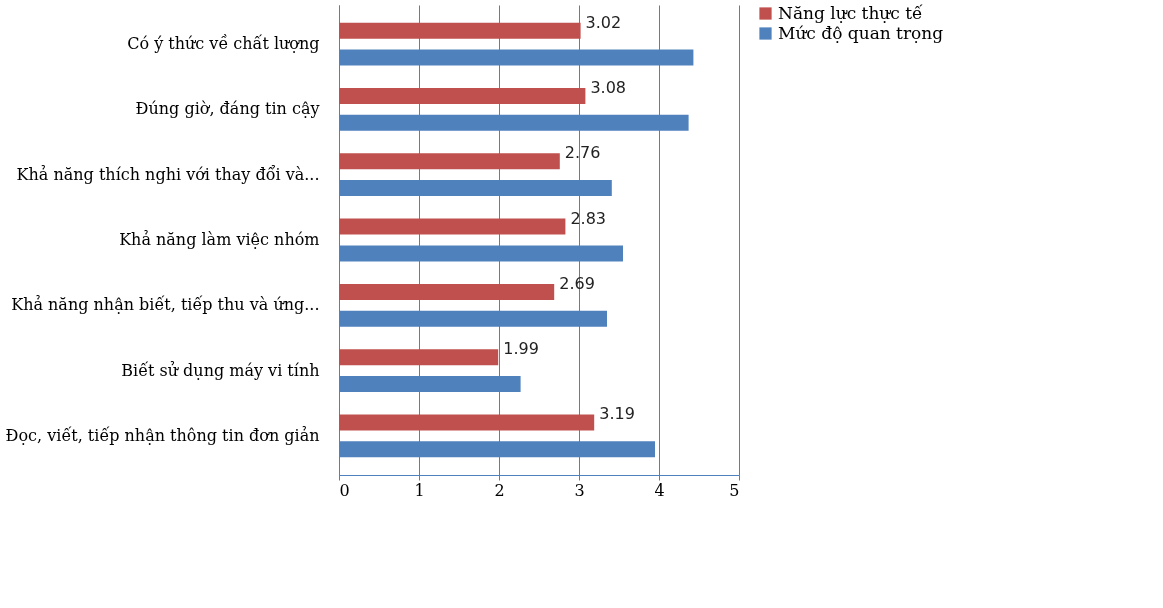  I want to click on y-tick-label: Biết sử dụng máy vi tính, so click(220, 370).